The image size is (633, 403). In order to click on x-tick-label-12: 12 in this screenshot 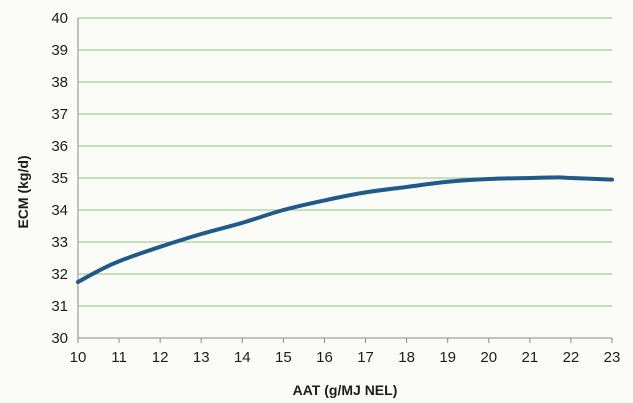, I will do `click(160, 357)`.